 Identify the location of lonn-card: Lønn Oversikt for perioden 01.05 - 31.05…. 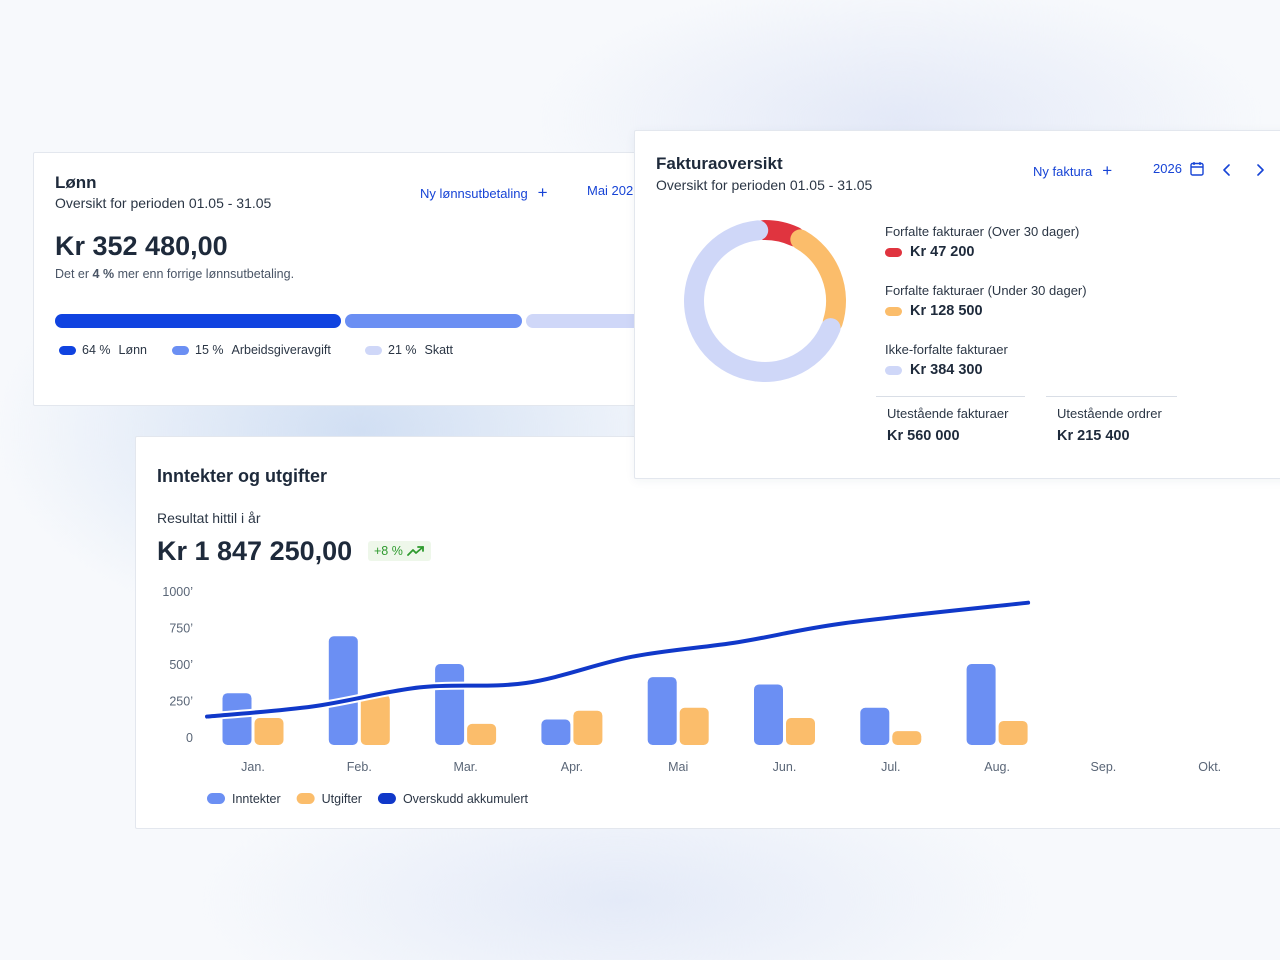
(353, 279).